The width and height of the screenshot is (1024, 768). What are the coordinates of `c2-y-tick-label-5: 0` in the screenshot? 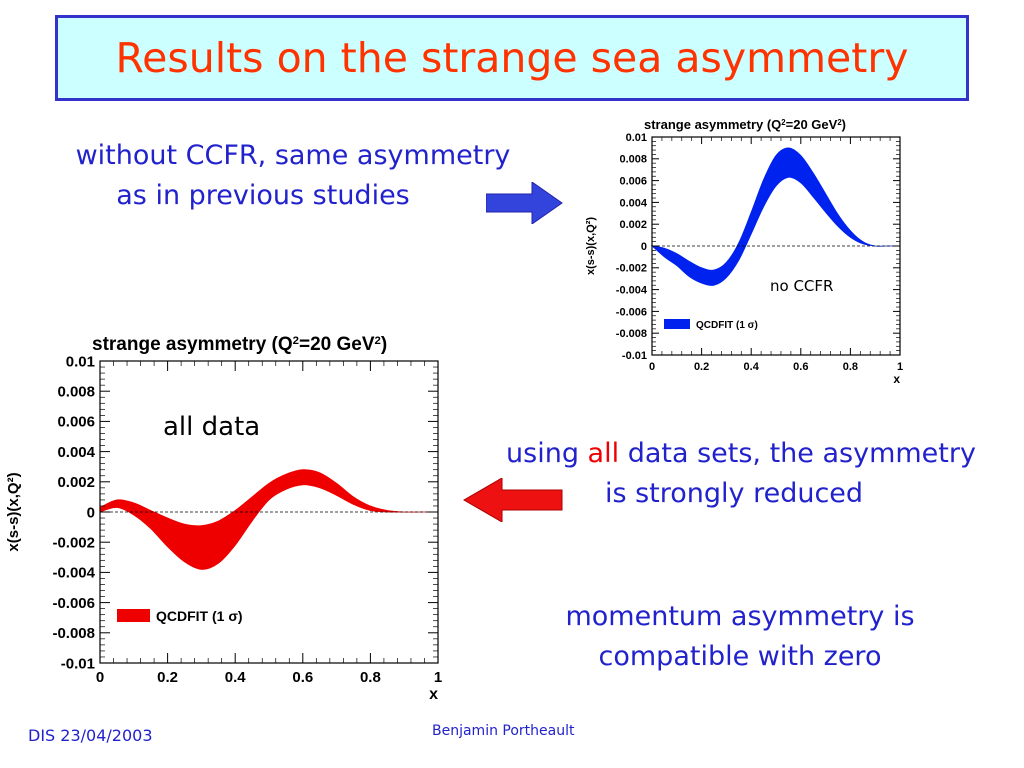 It's located at (91, 512).